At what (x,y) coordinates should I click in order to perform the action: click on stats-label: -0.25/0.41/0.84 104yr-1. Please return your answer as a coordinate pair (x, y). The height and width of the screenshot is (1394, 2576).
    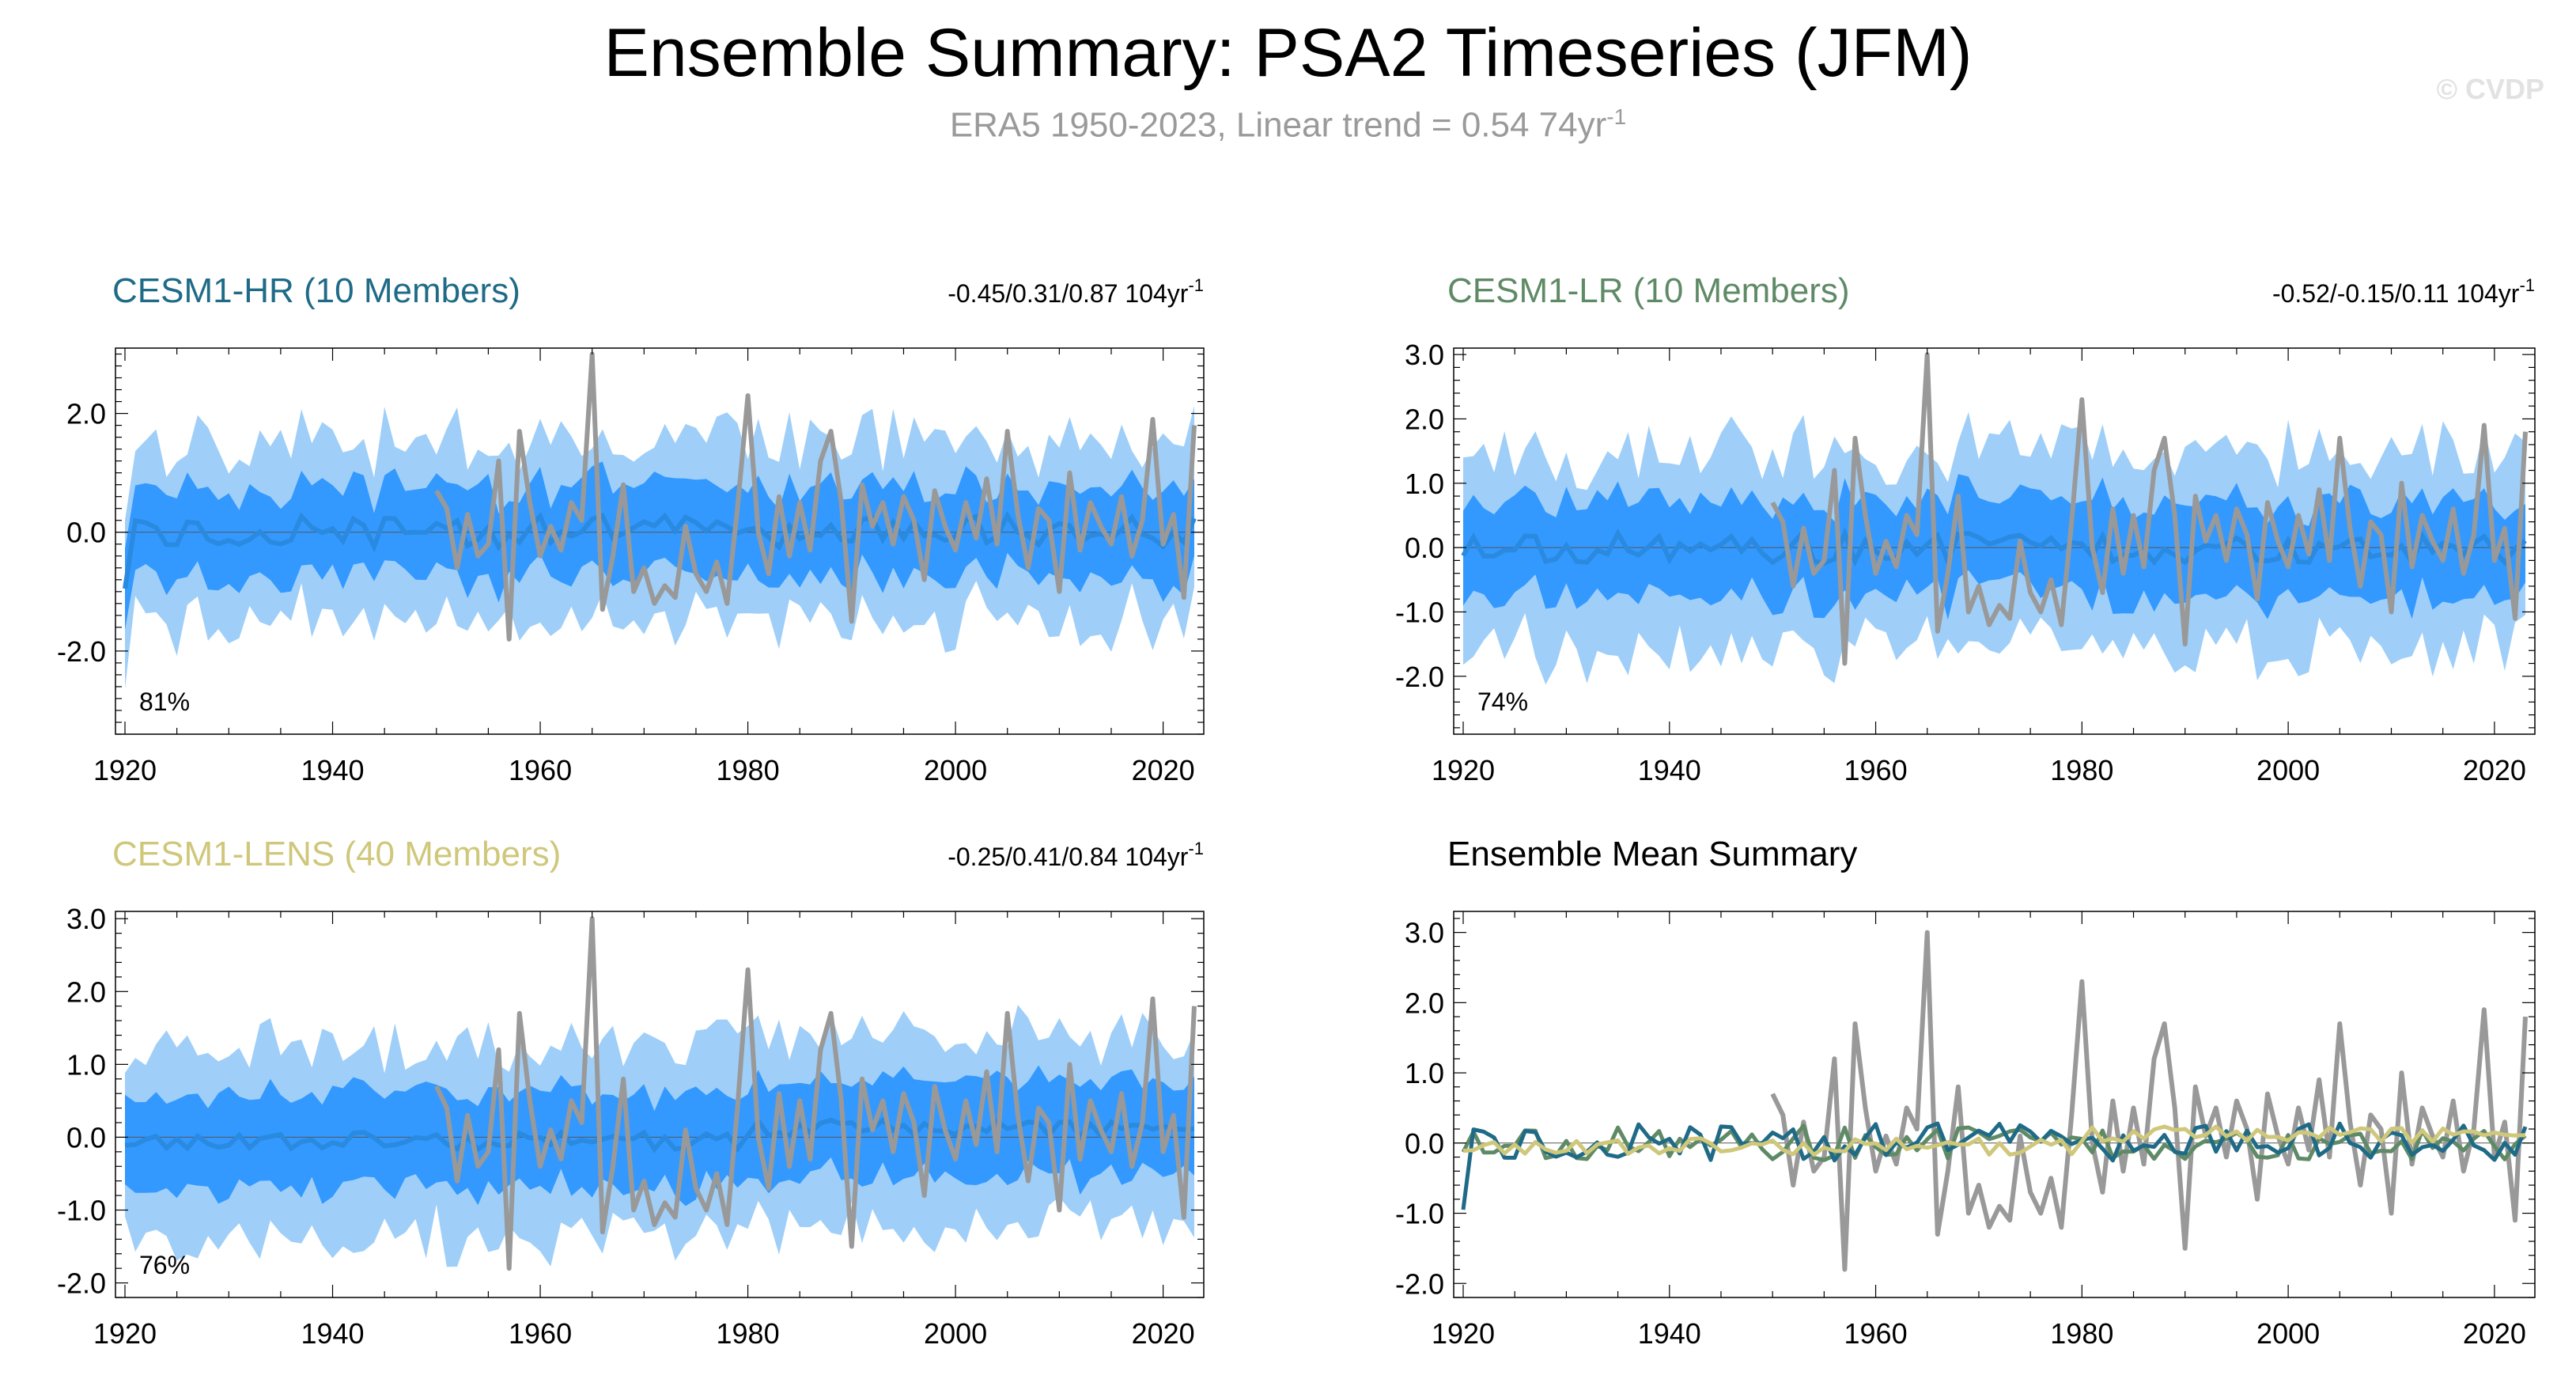
    Looking at the image, I should click on (1076, 855).